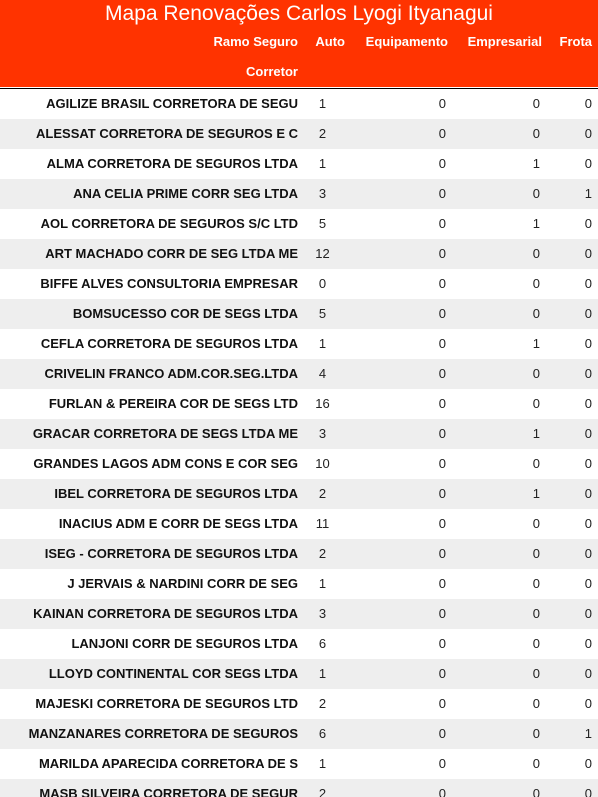  What do you see at coordinates (255, 41) in the screenshot?
I see `header-ramo-seguro: Ramo Seguro` at bounding box center [255, 41].